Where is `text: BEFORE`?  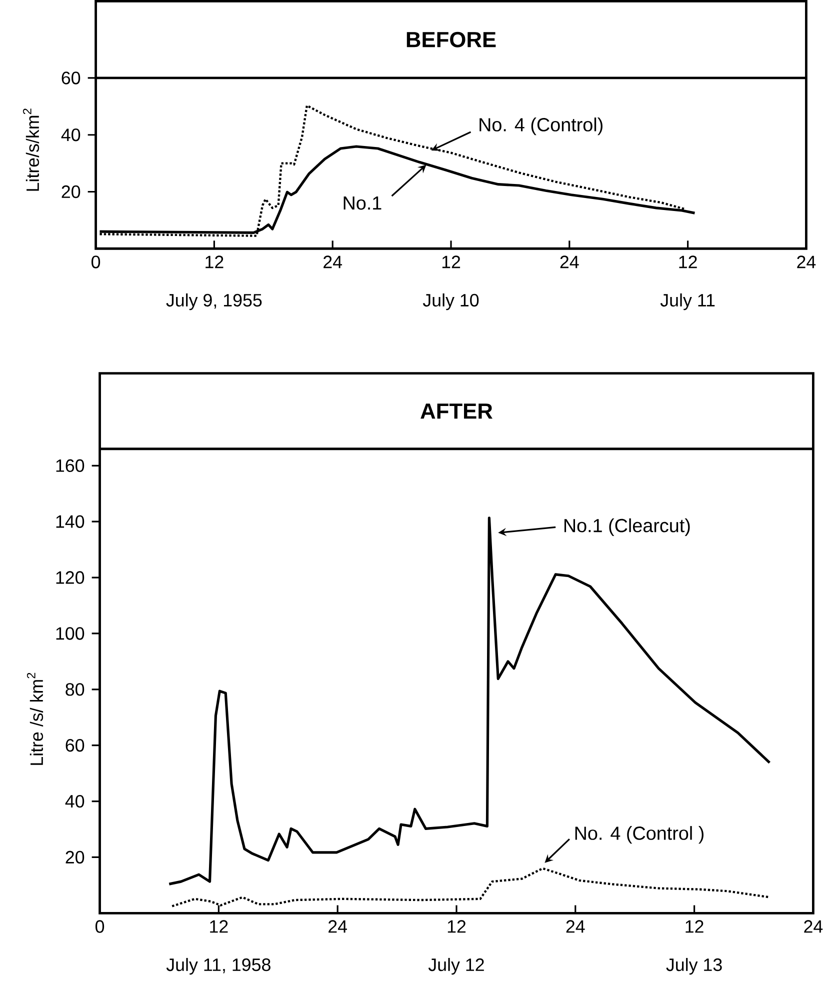
text: BEFORE is located at coordinates (451, 40).